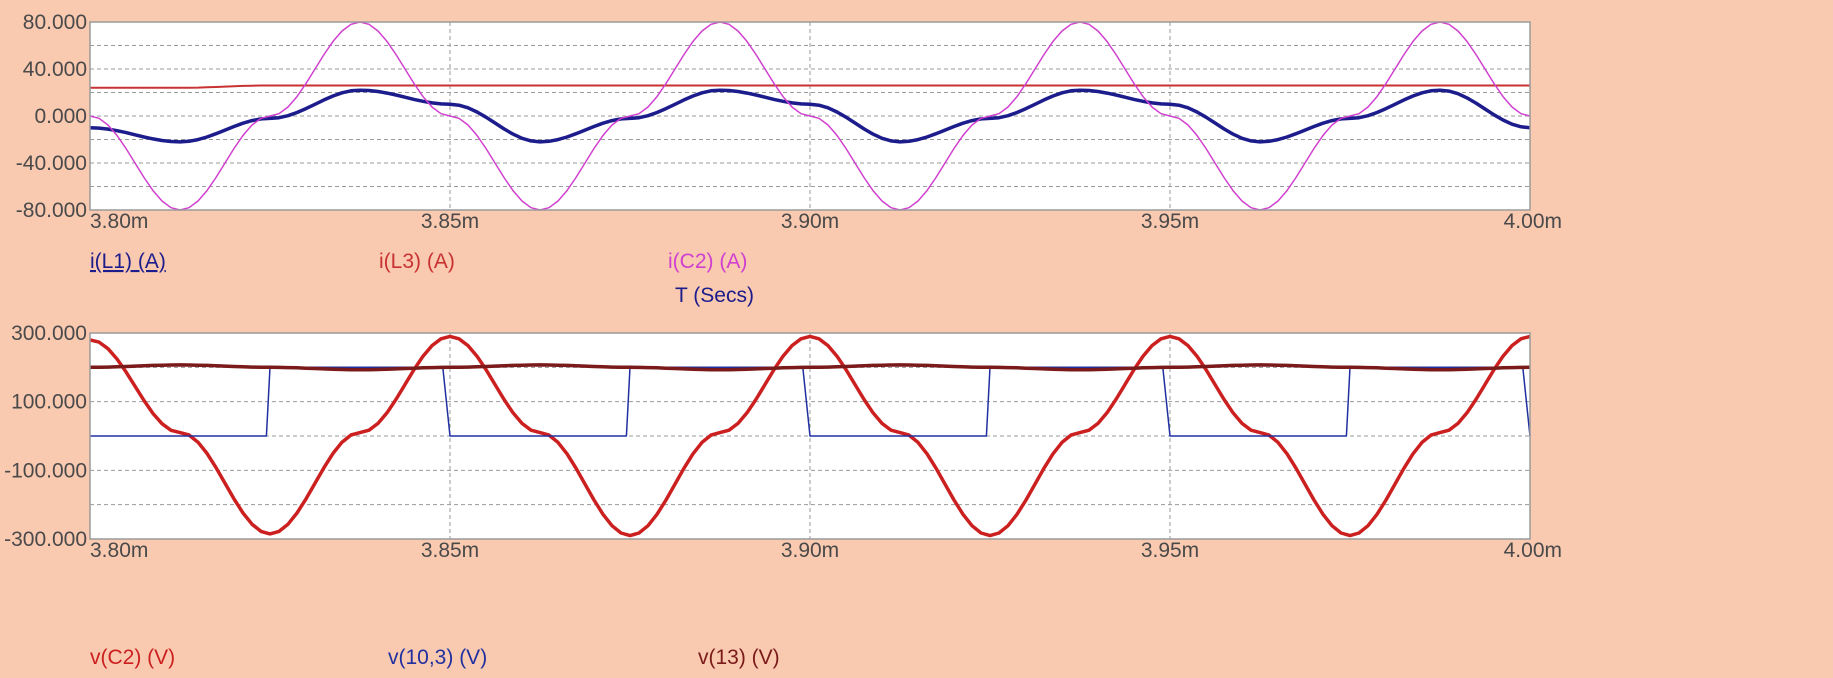  I want to click on legend-v-c2: v(C2) (V), so click(132, 657).